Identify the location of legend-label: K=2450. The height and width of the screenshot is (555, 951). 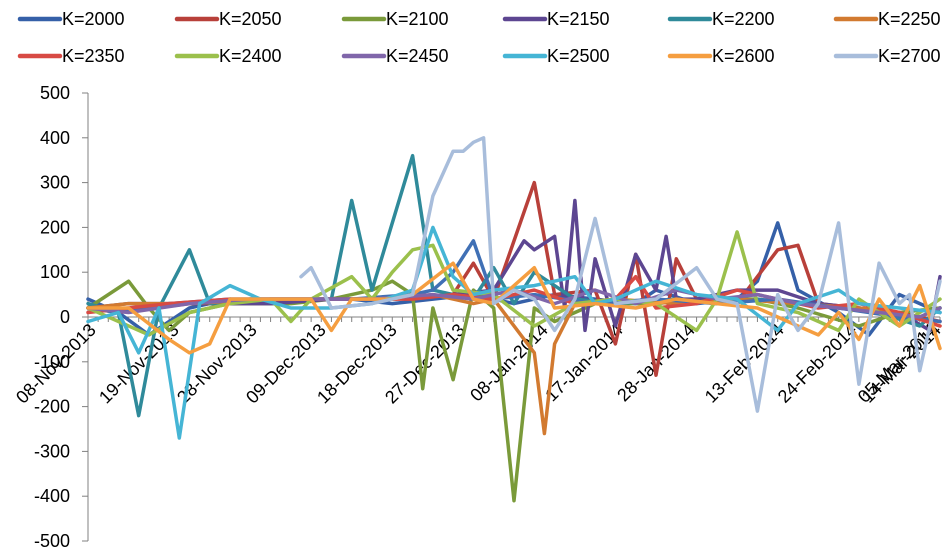
(417, 56).